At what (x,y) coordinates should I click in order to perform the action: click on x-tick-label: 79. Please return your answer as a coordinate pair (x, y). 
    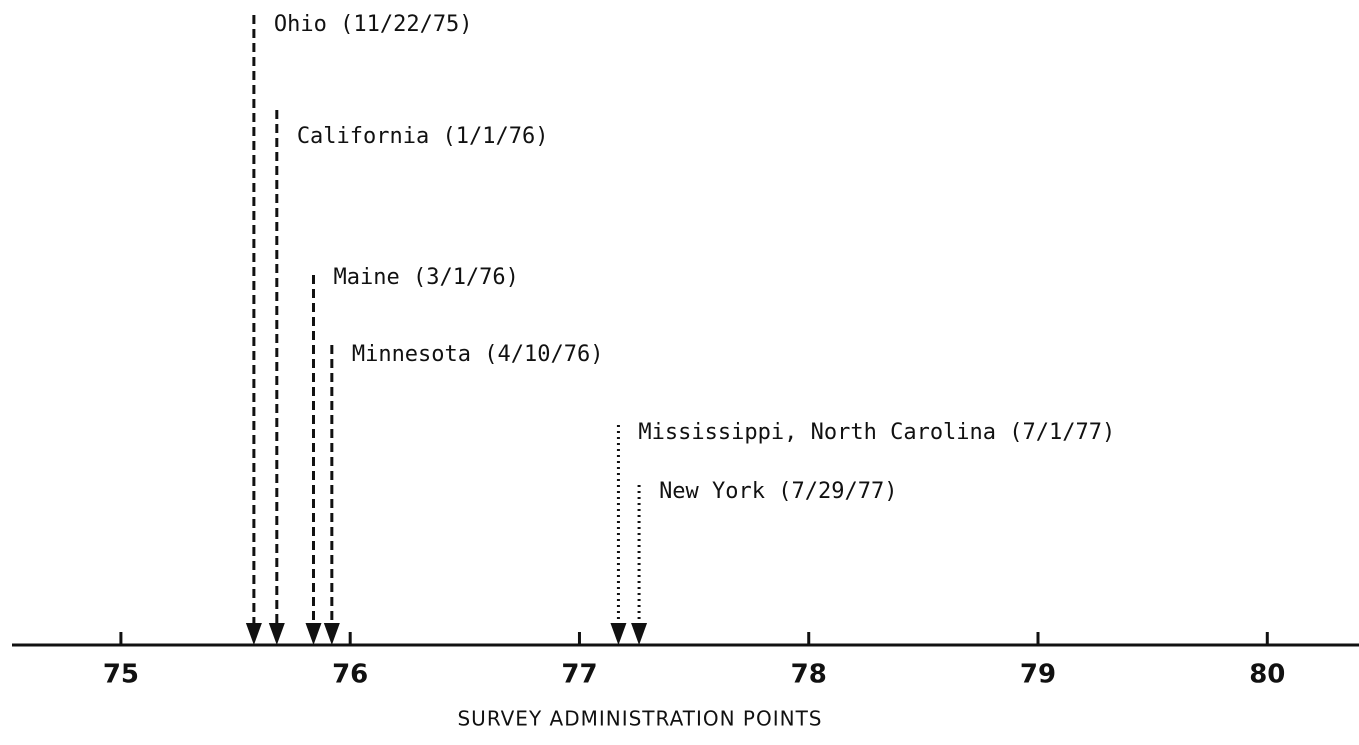
    Looking at the image, I should click on (1038, 675).